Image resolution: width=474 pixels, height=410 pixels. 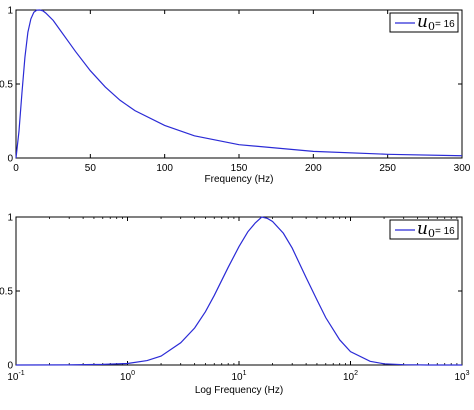 I want to click on x-tick-label: 300, so click(x=462, y=168).